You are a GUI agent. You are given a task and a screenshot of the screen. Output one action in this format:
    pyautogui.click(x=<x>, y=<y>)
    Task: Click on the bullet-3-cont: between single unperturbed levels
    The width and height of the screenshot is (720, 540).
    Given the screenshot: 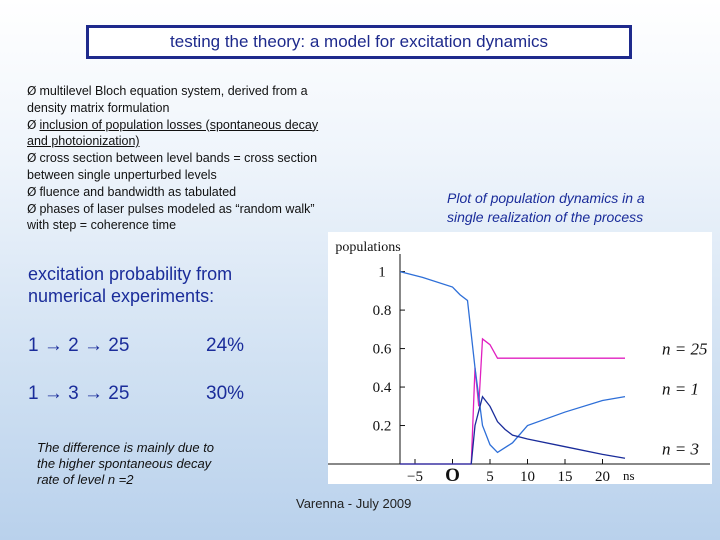 What is the action you would take?
    pyautogui.click(x=122, y=174)
    